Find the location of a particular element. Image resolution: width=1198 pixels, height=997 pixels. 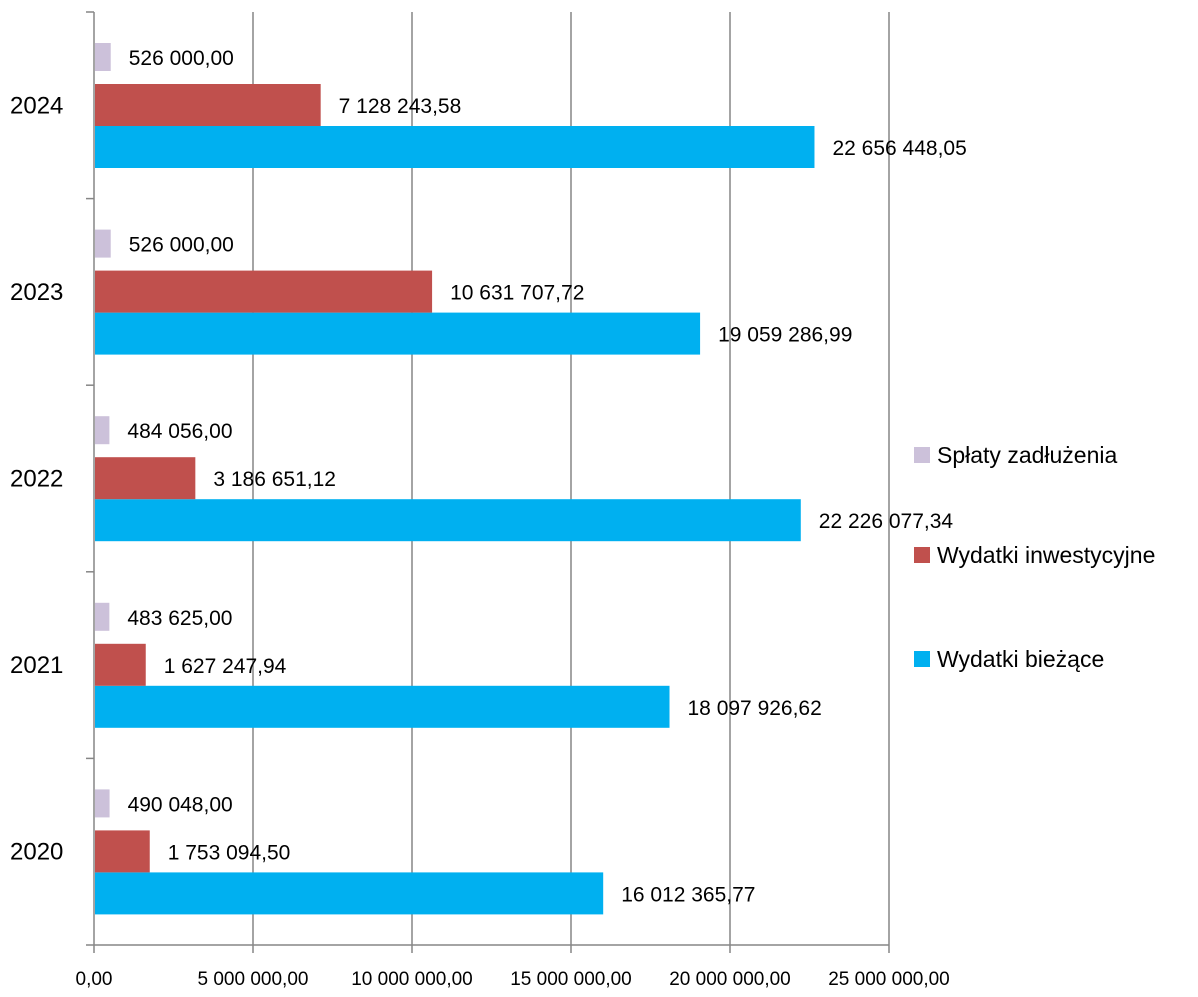

x-tick-label: 25 000 000,00 is located at coordinates (889, 979).